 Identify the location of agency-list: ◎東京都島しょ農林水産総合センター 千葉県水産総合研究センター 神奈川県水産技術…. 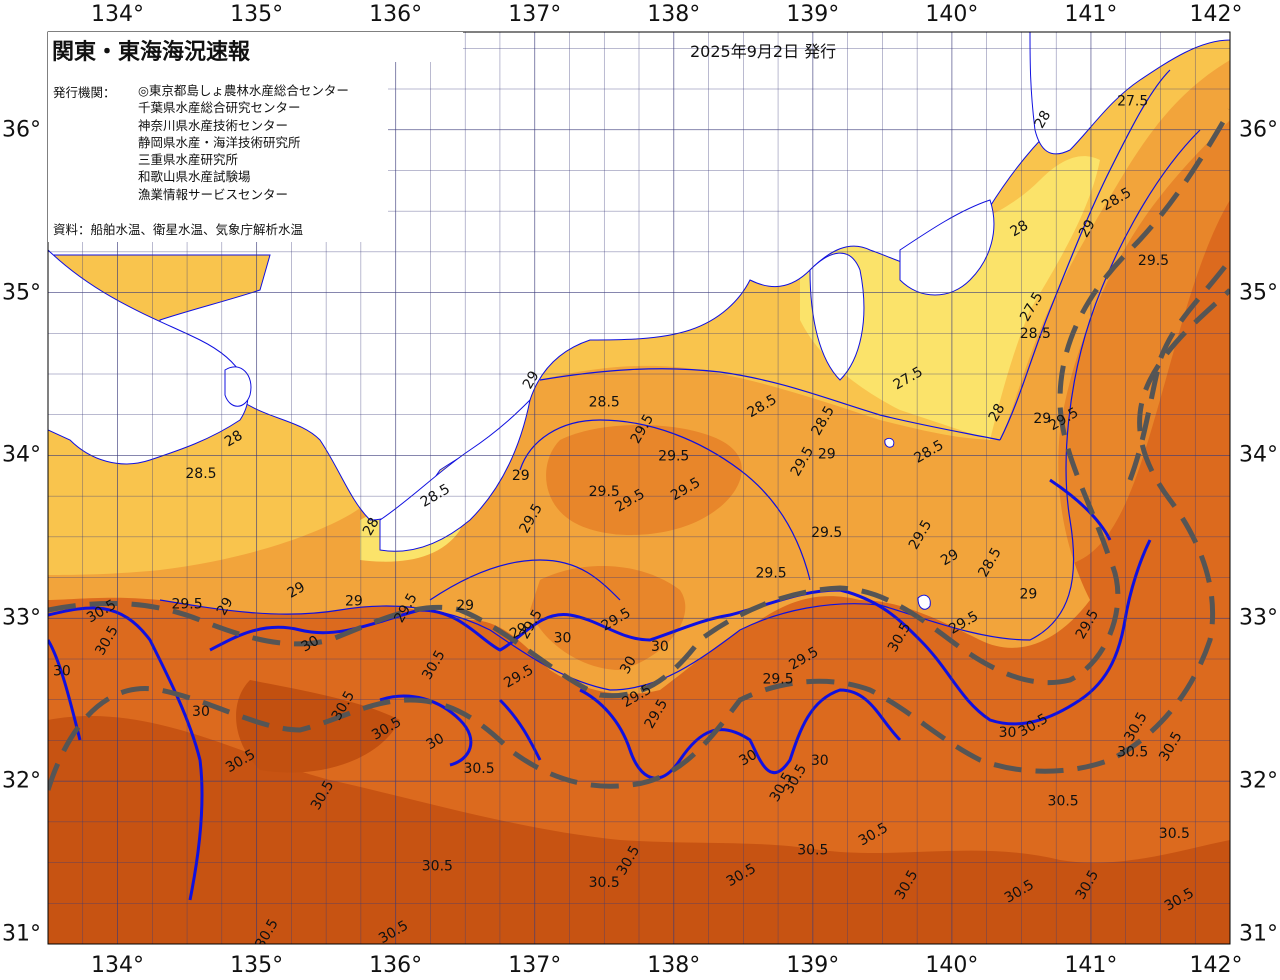
(243, 142).